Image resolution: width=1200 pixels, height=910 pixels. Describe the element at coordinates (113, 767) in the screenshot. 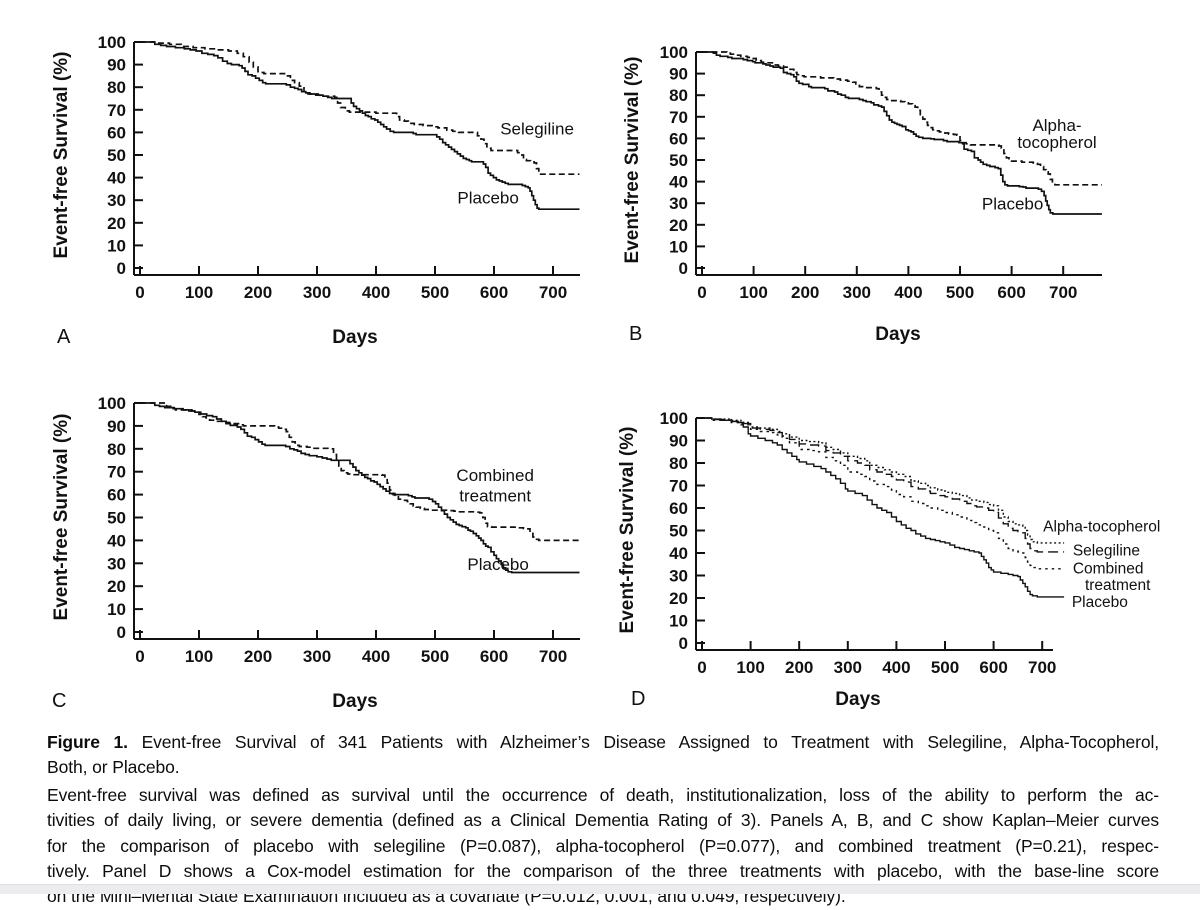

I see `caption-title-line-2: Both, or Placebo.` at that location.